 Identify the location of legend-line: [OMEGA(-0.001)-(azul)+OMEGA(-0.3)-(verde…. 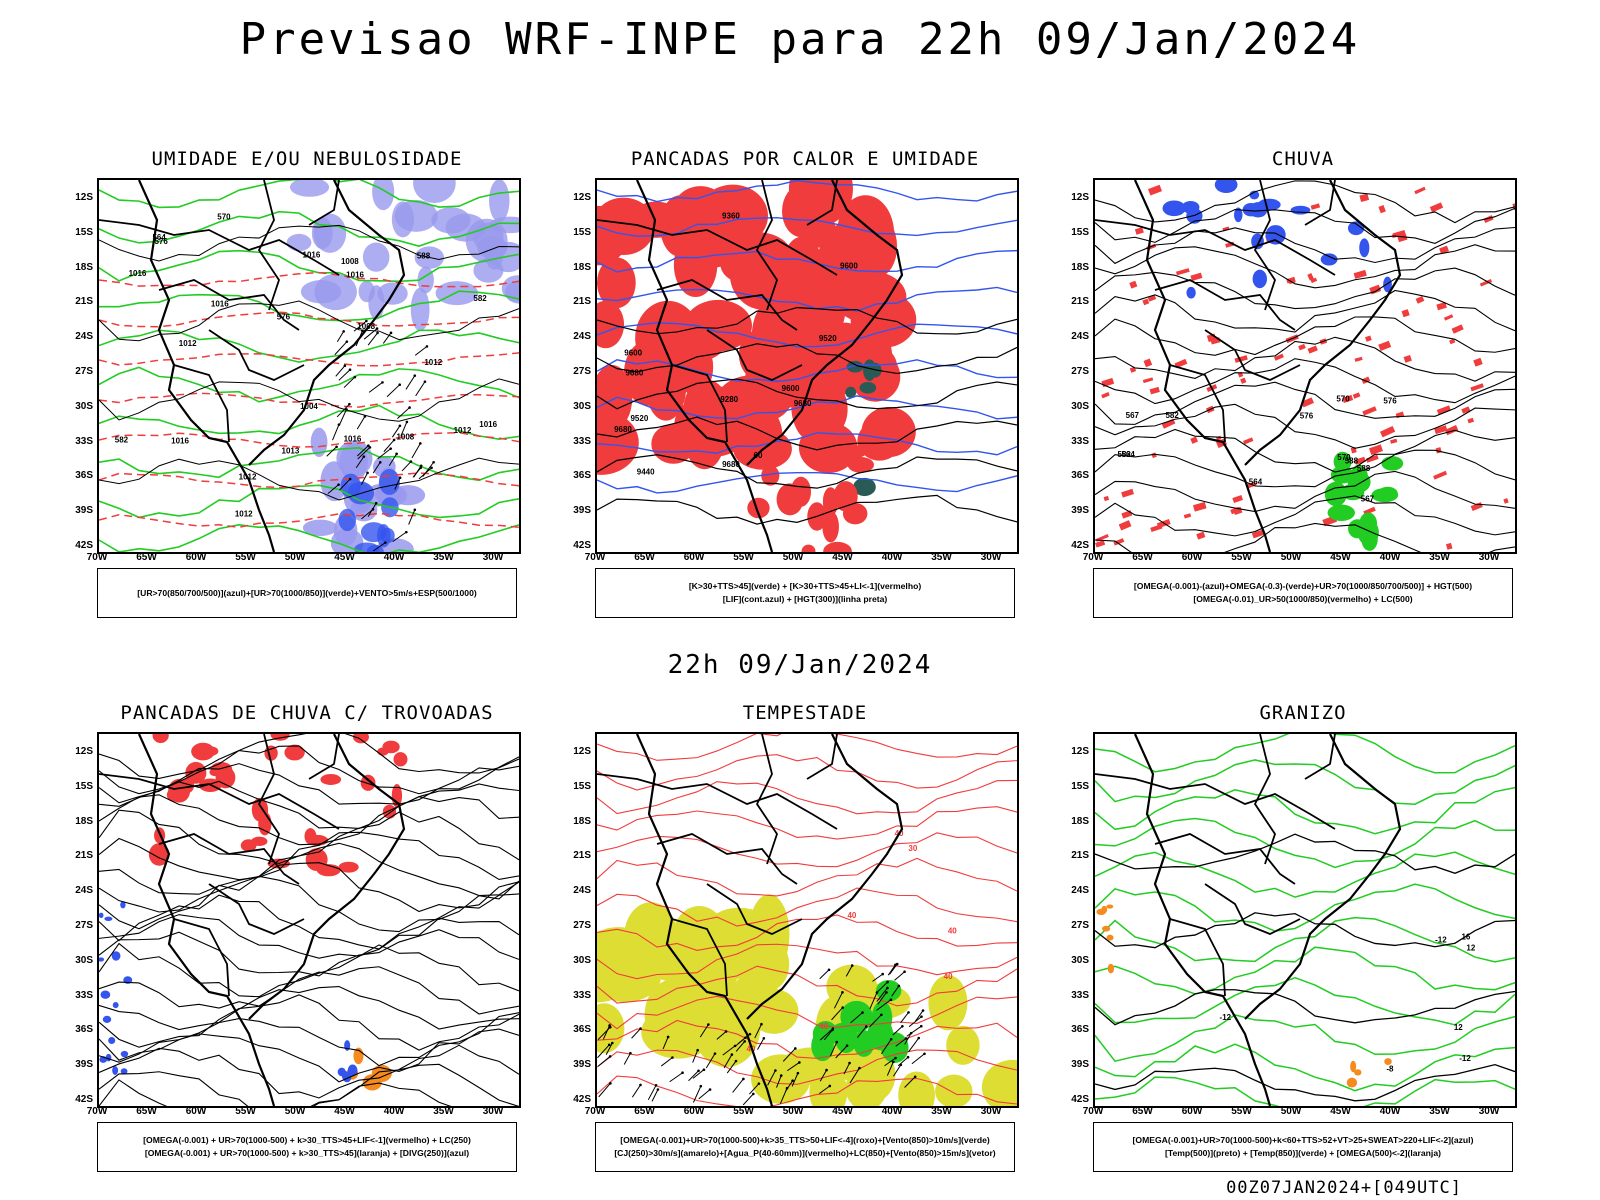
(1303, 586).